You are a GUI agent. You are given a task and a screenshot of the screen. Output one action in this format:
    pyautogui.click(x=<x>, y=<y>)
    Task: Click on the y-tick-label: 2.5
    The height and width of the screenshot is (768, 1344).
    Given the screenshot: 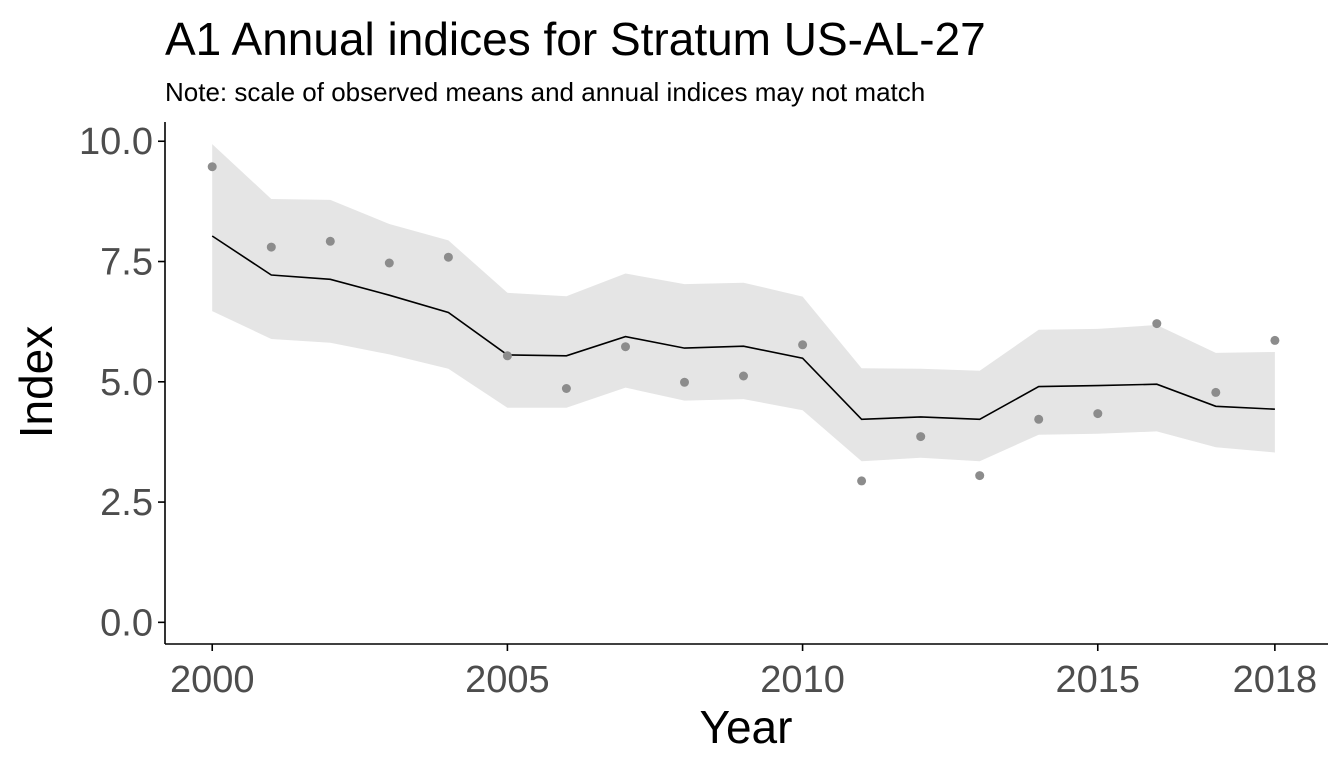 What is the action you would take?
    pyautogui.click(x=126, y=503)
    